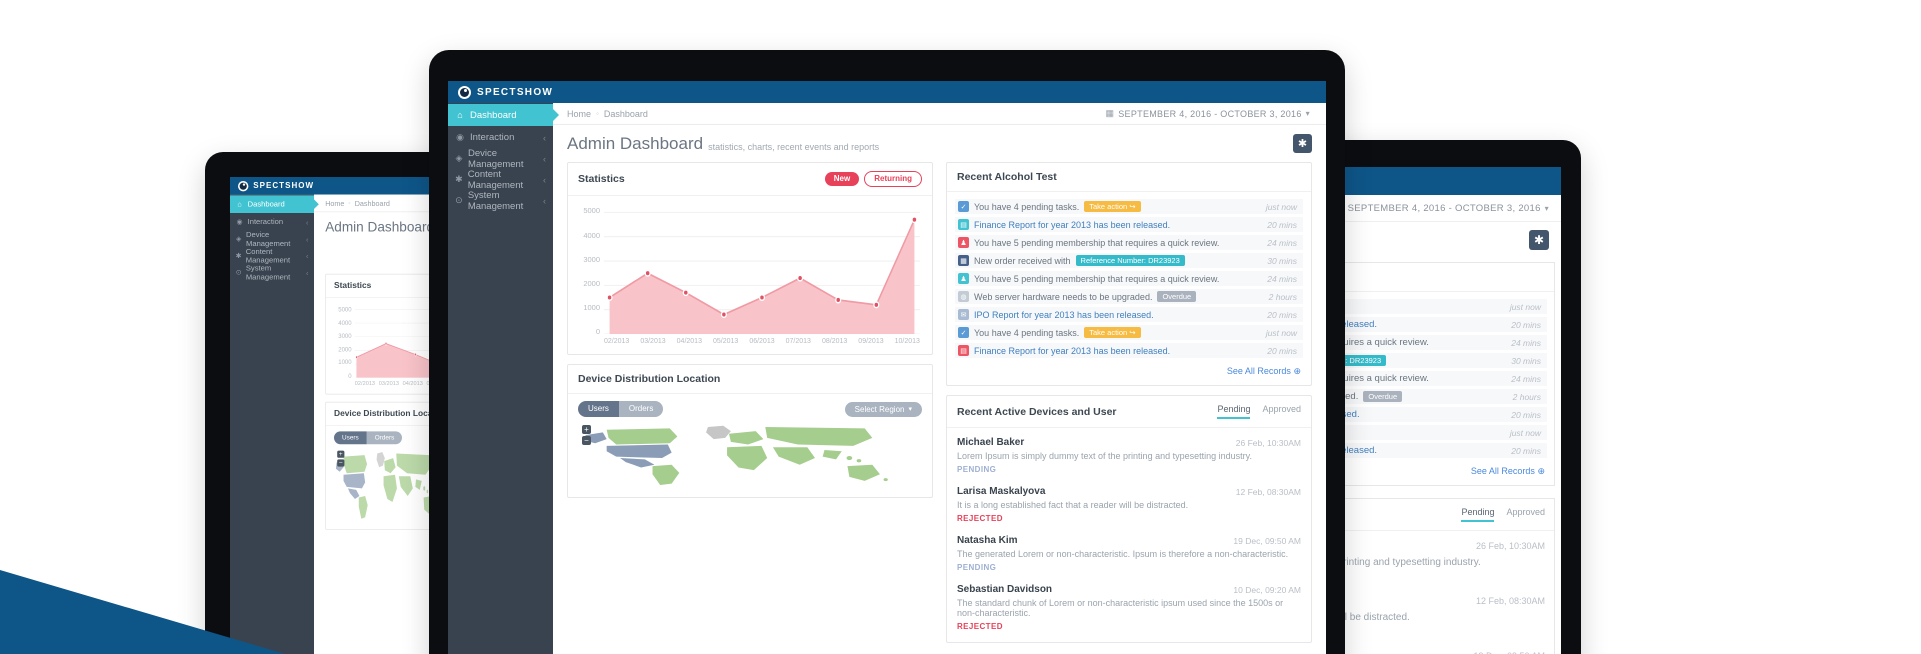 This screenshot has width=1921, height=654. Describe the element at coordinates (1282, 350) in the screenshot. I see `notification-time: 20 mins` at that location.